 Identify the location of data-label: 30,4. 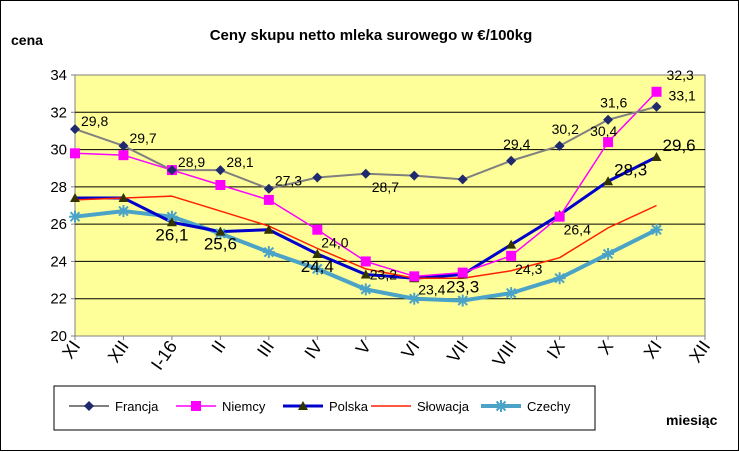
(603, 131).